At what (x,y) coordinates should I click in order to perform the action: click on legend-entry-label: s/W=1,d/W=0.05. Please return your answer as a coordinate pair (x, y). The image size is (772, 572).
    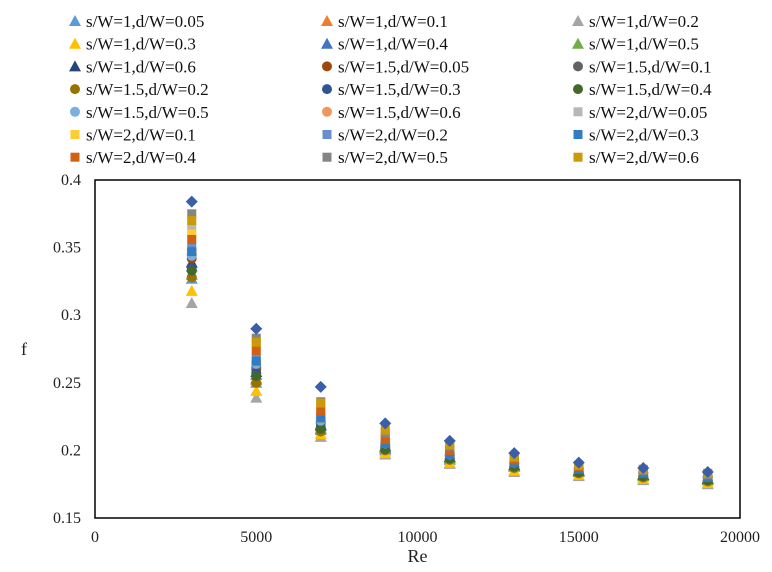
    Looking at the image, I should click on (145, 21).